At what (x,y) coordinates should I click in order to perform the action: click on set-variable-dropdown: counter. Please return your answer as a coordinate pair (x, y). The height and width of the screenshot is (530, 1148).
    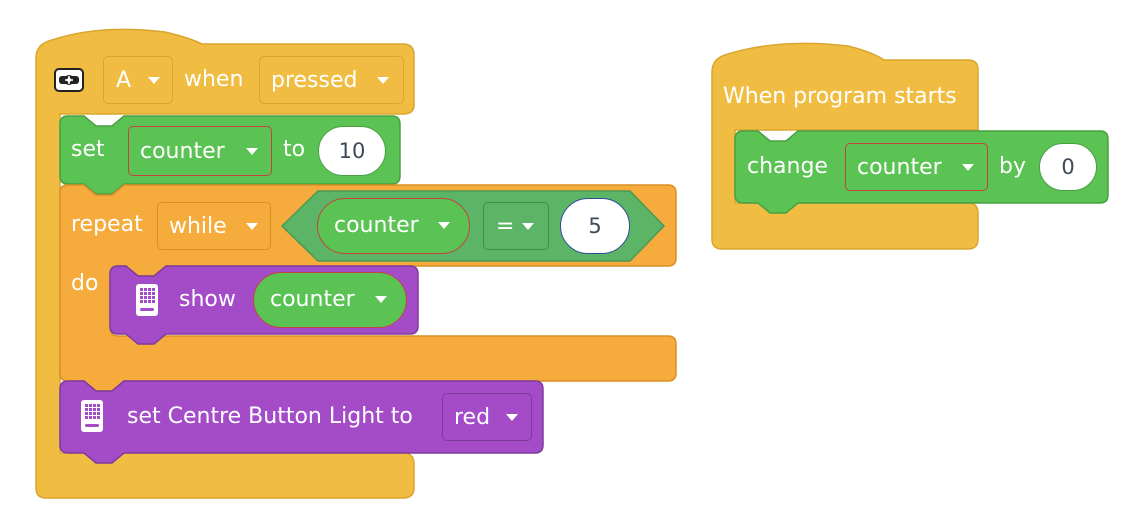
    Looking at the image, I should click on (200, 151).